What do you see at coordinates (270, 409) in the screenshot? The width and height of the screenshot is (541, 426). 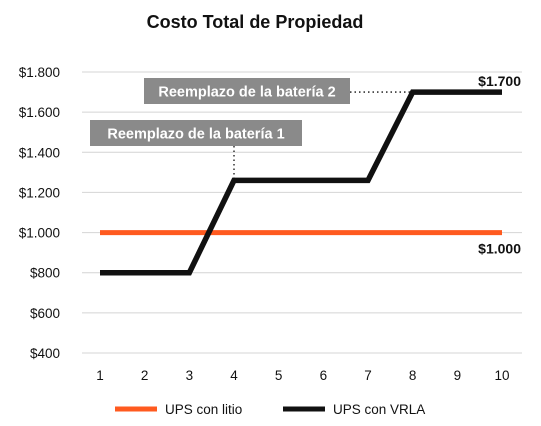 I see `legend: UPS con litio UPS con VRLA` at bounding box center [270, 409].